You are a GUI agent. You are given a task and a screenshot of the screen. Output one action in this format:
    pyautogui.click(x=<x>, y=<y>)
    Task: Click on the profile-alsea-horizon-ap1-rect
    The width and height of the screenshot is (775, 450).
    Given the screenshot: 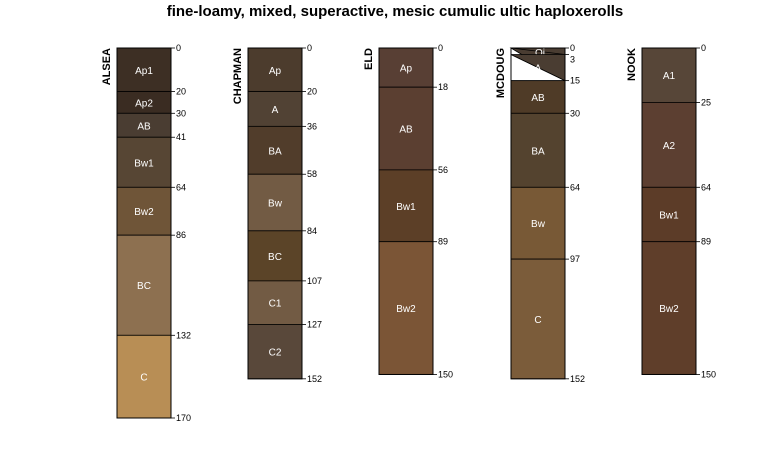 What is the action you would take?
    pyautogui.click(x=144, y=69)
    